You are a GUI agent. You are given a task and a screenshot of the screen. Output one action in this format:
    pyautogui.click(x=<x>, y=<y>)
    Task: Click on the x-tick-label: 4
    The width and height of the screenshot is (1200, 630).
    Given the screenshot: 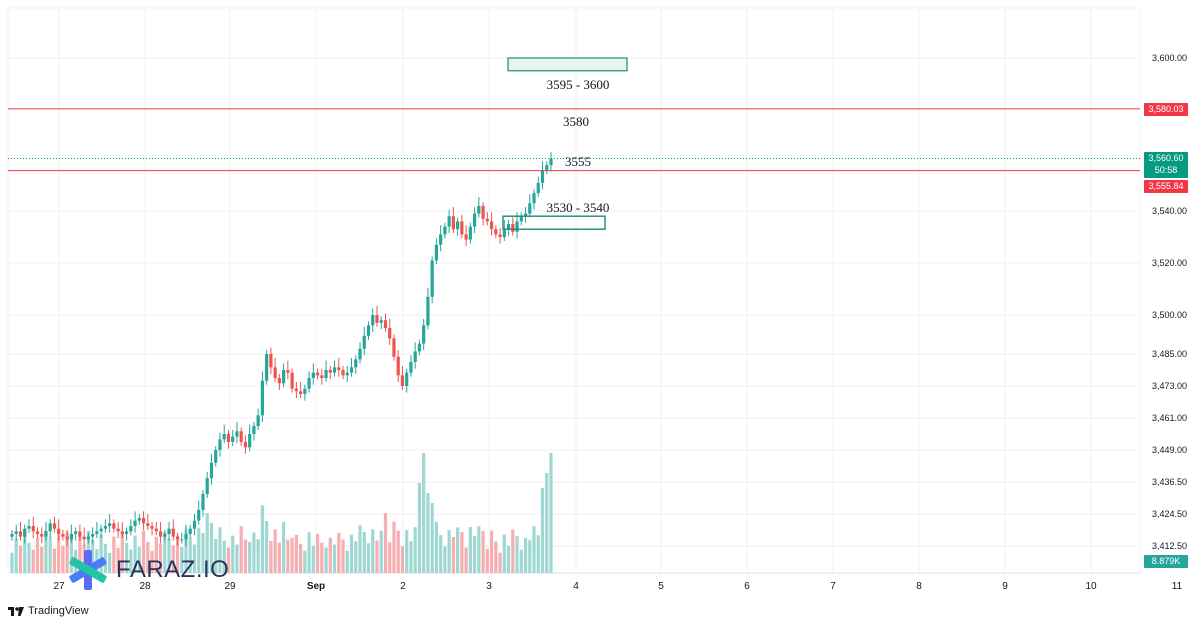 What is the action you would take?
    pyautogui.click(x=576, y=586)
    